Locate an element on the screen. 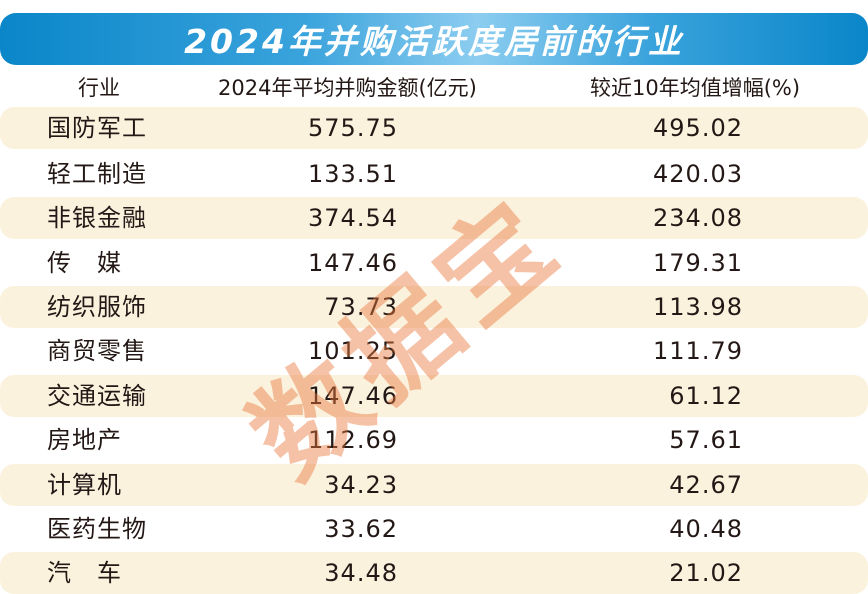 The width and height of the screenshot is (868, 594). industry-cell: 计算机 is located at coordinates (84, 485).